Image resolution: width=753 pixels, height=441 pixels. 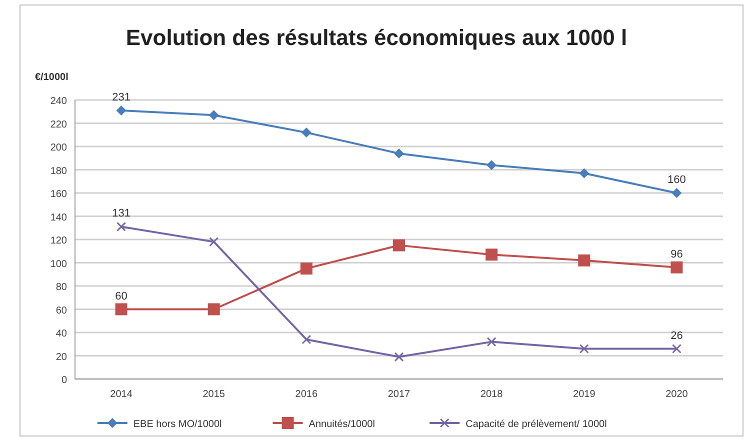 I want to click on data-label: 96, so click(x=676, y=254).